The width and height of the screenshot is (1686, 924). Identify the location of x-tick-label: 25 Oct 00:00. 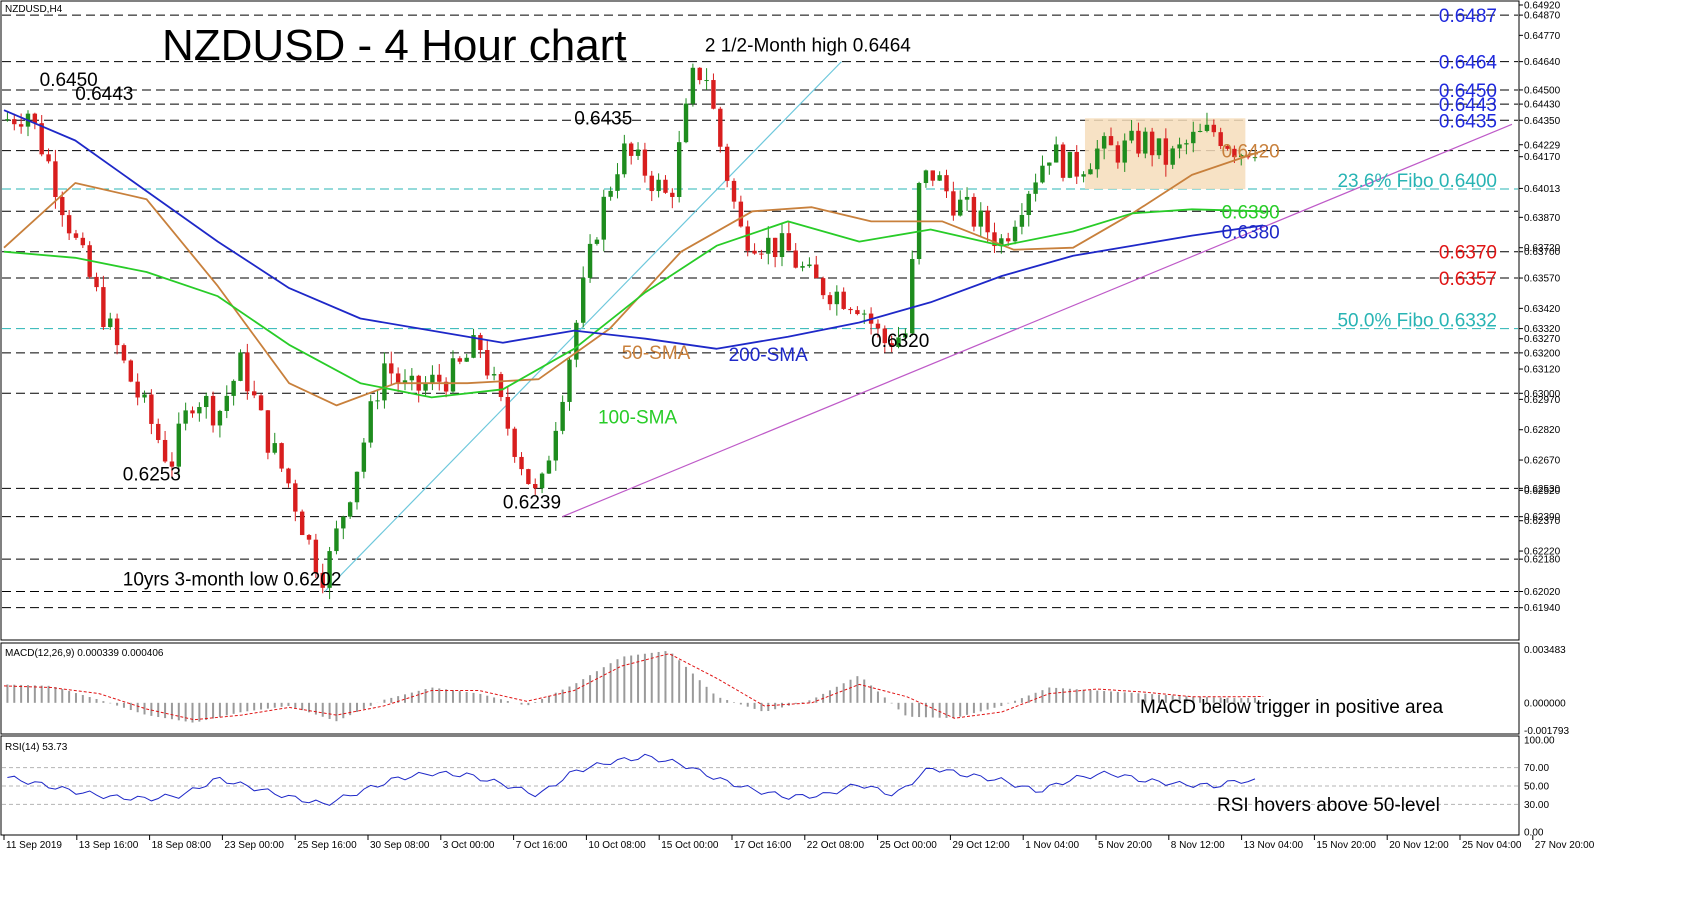
(909, 845).